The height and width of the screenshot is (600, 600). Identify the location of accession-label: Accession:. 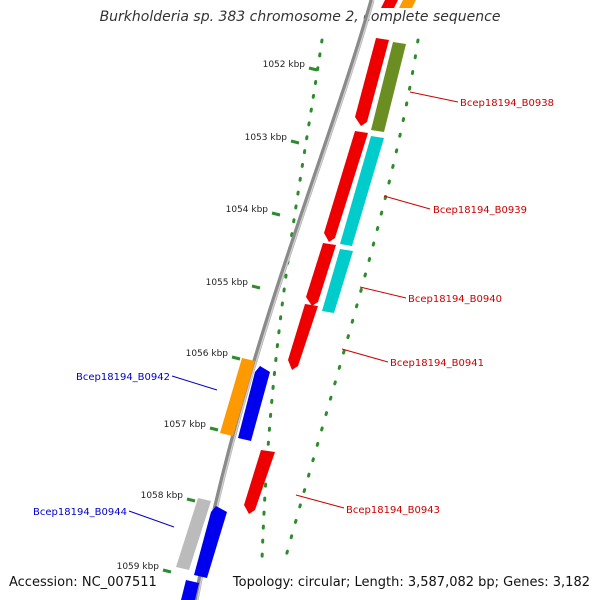
(43, 582).